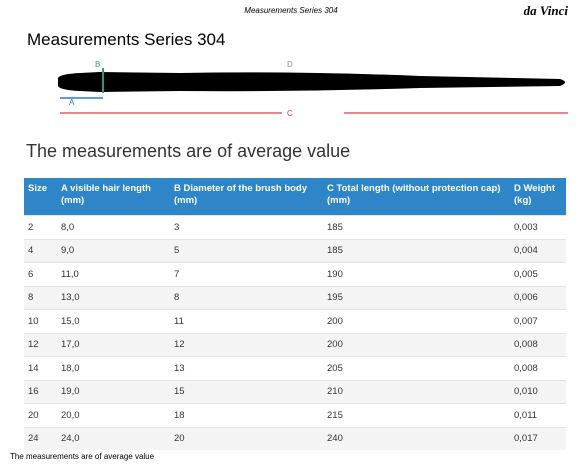 The image size is (582, 465). What do you see at coordinates (40, 438) in the screenshot?
I see `table-cell: 24` at bounding box center [40, 438].